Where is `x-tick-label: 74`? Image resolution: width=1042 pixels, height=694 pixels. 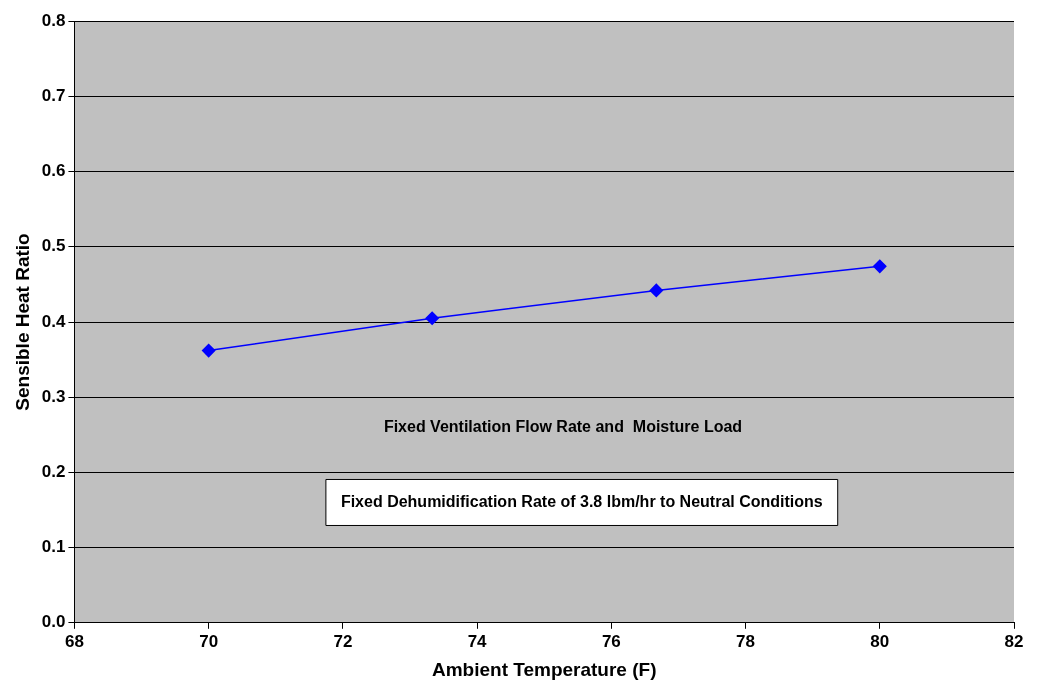
x-tick-label: 74 is located at coordinates (477, 641).